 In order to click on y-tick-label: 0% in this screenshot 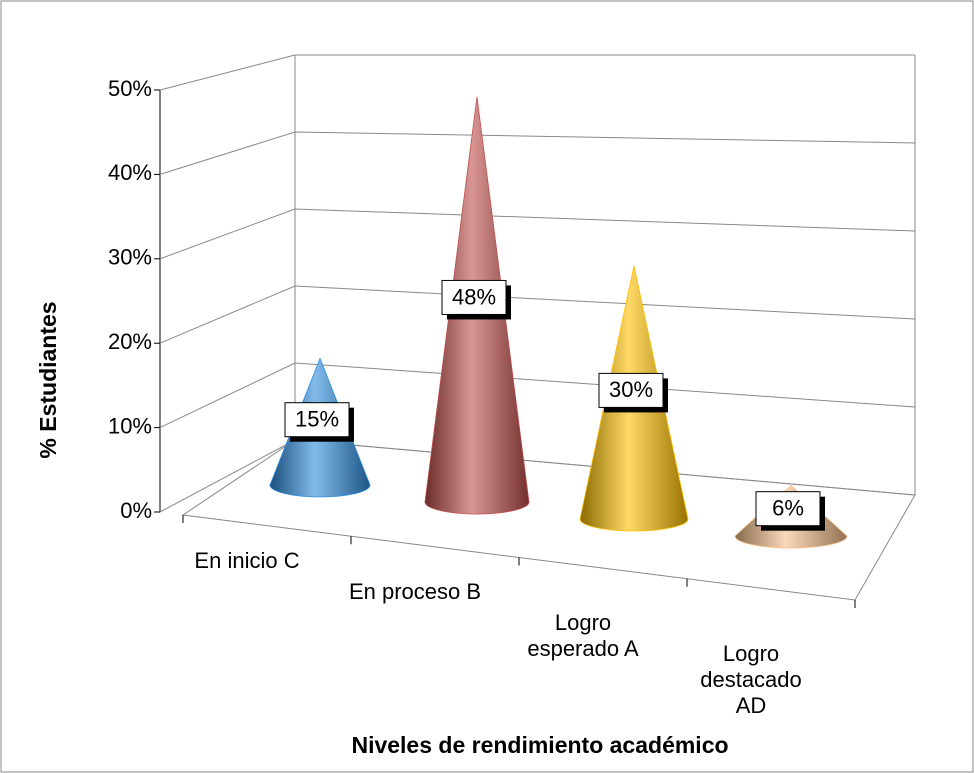, I will do `click(136, 510)`.